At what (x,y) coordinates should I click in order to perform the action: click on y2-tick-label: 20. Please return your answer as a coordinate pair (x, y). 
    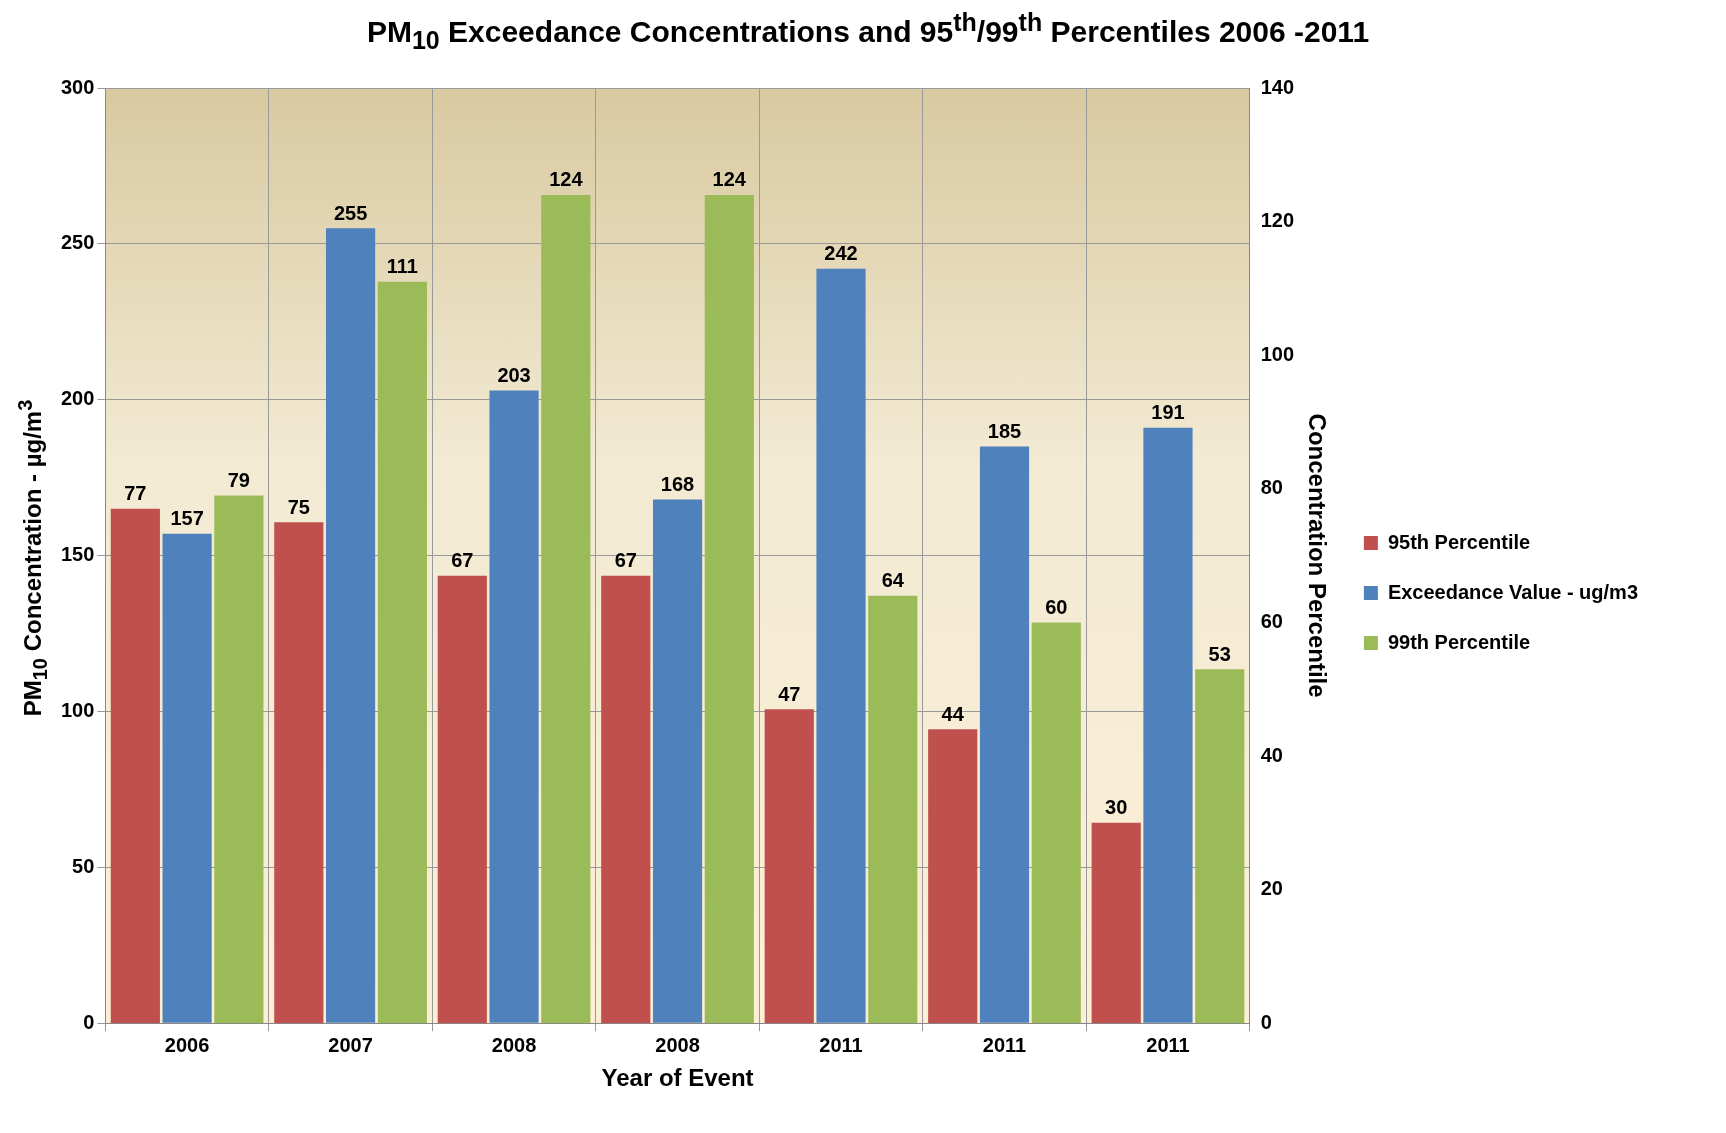
    Looking at the image, I should click on (1271, 888).